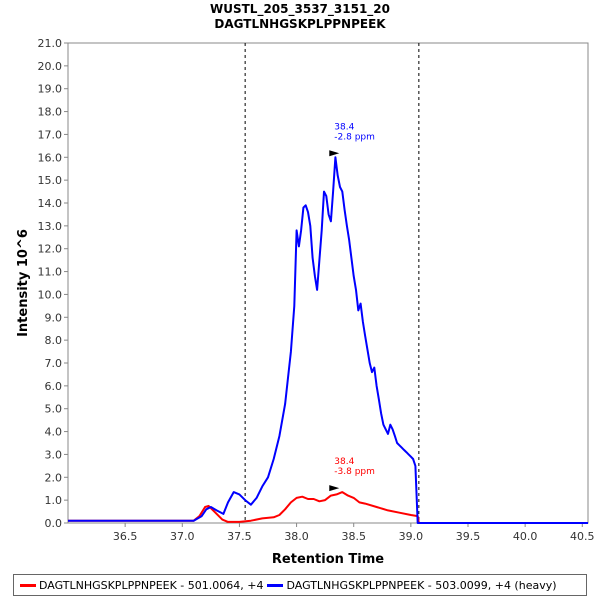 This screenshot has width=600, height=600. I want to click on x-tick-label: 39.5, so click(468, 536).